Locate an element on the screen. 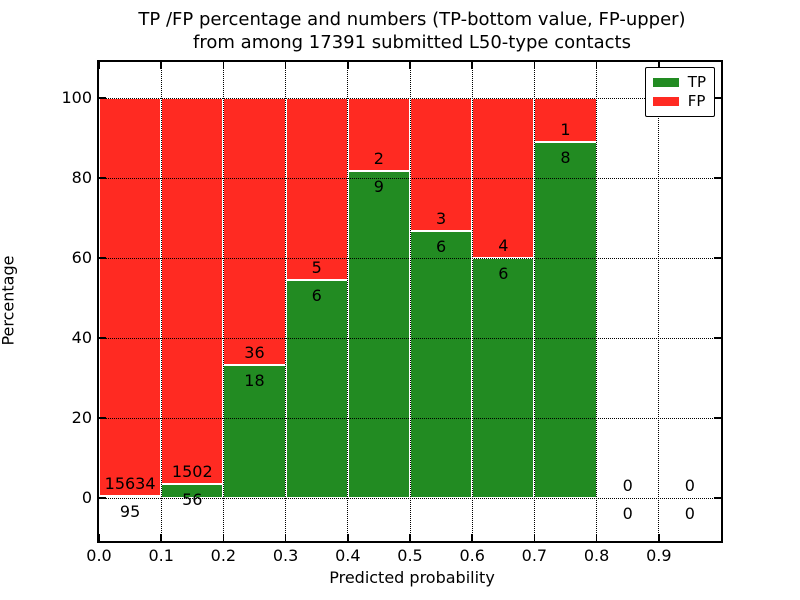 Image resolution: width=800 pixels, height=600 pixels. y-tick-label: 20 is located at coordinates (81, 417).